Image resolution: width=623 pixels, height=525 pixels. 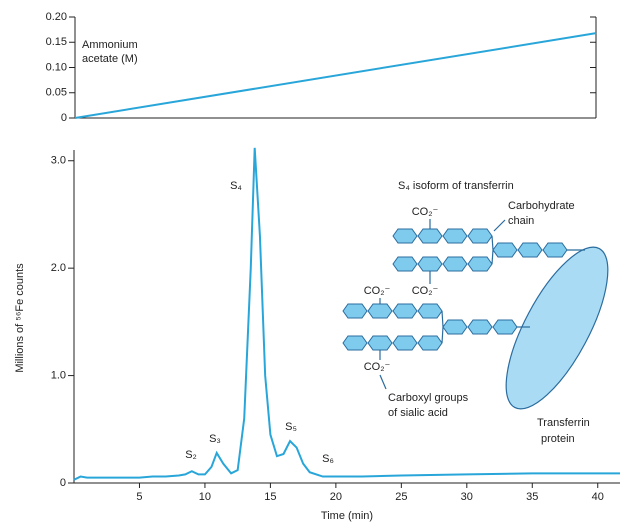 What do you see at coordinates (598, 497) in the screenshot?
I see `x-tick-label: 40` at bounding box center [598, 497].